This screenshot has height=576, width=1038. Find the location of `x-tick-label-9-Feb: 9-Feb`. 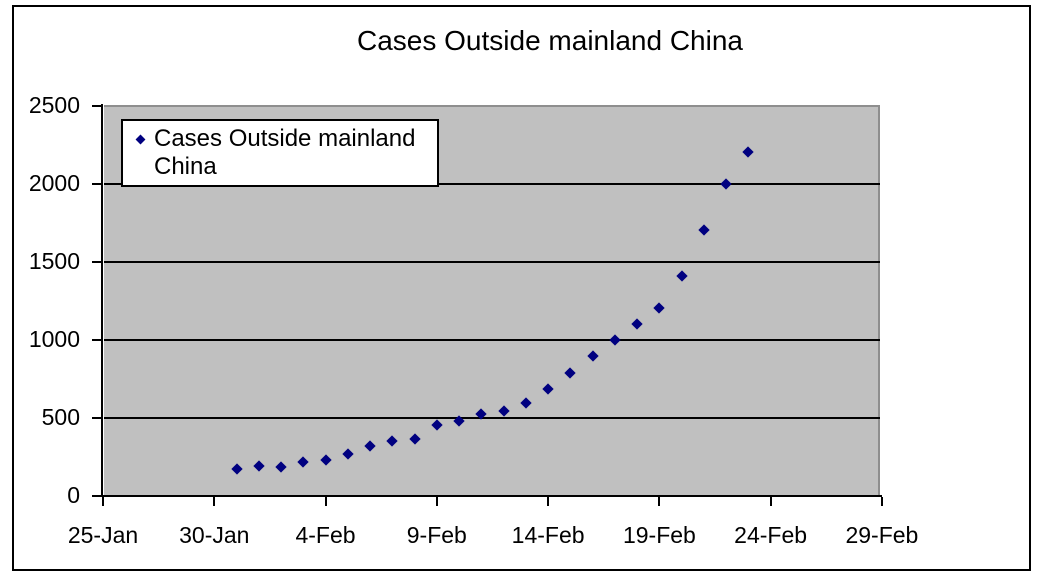

x-tick-label-9-Feb: 9-Feb is located at coordinates (436, 535).